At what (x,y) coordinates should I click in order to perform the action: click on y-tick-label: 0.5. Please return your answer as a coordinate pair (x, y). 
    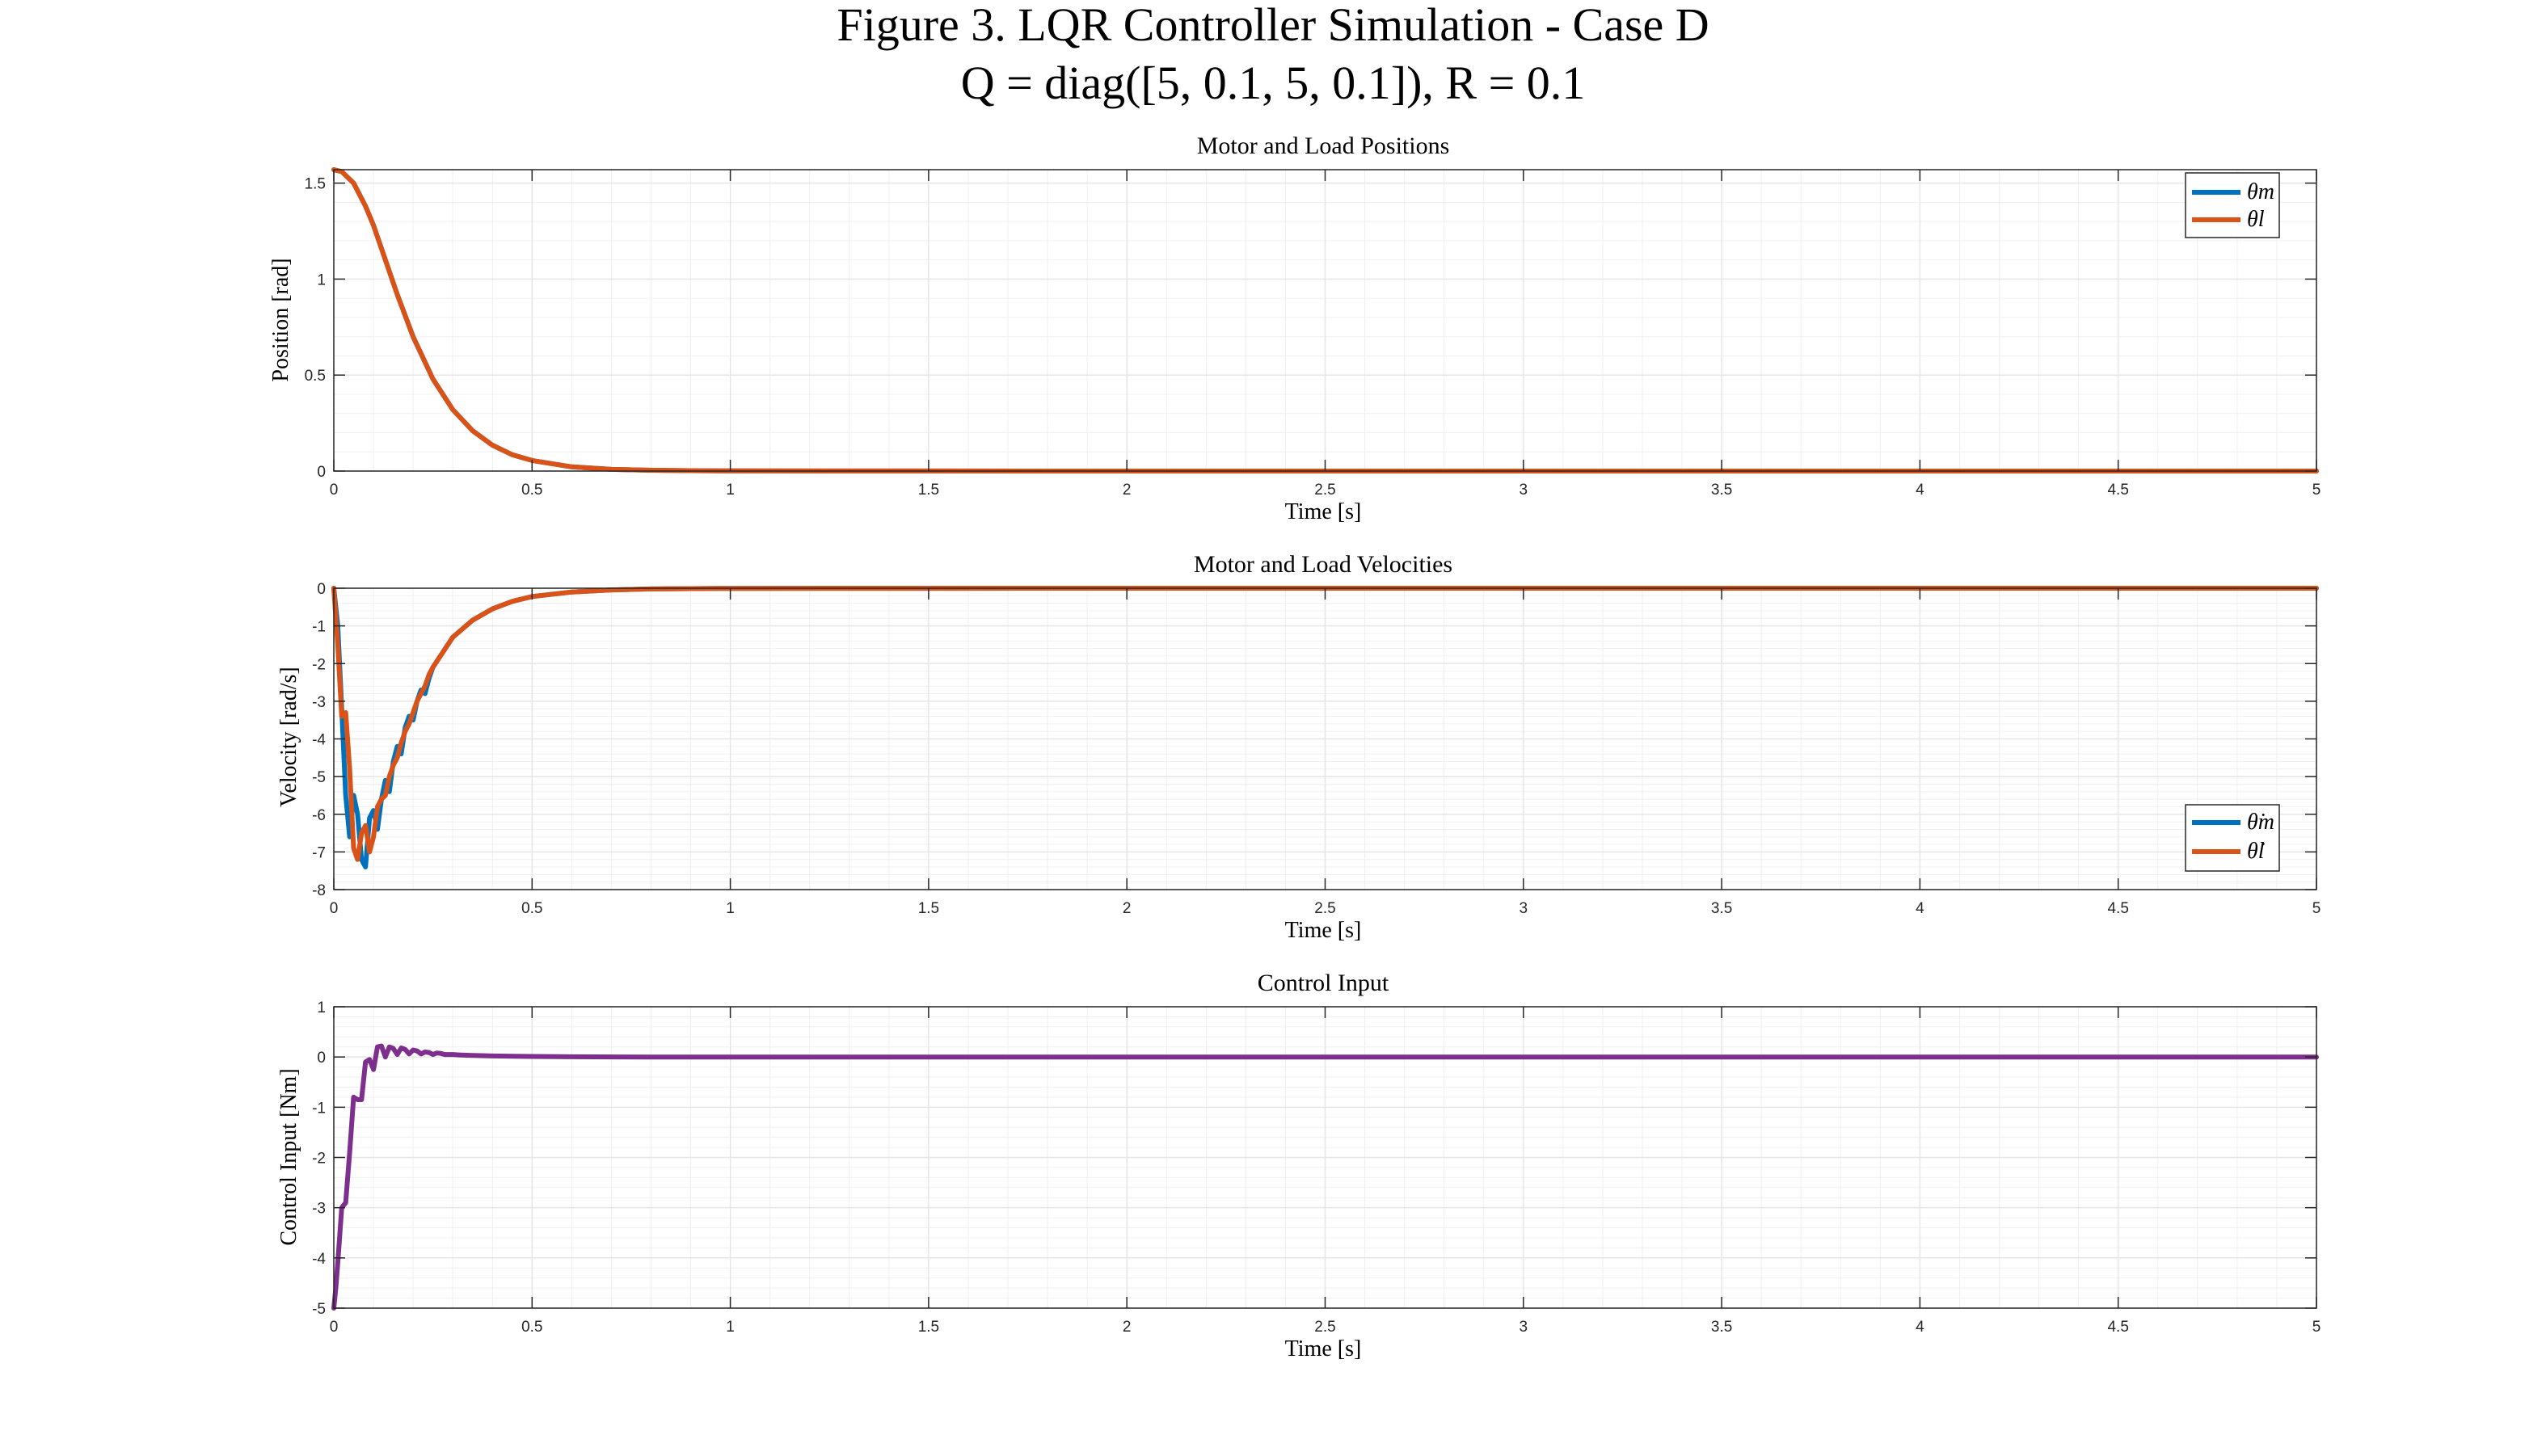
    Looking at the image, I should click on (315, 376).